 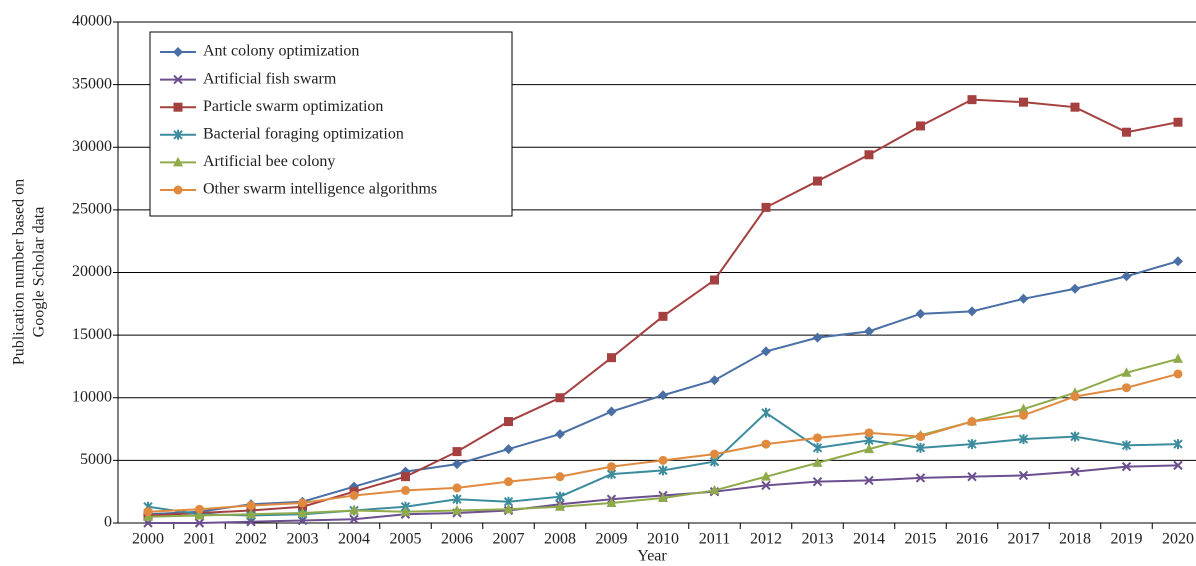 What do you see at coordinates (108, 522) in the screenshot?
I see `y-tick-label: 0` at bounding box center [108, 522].